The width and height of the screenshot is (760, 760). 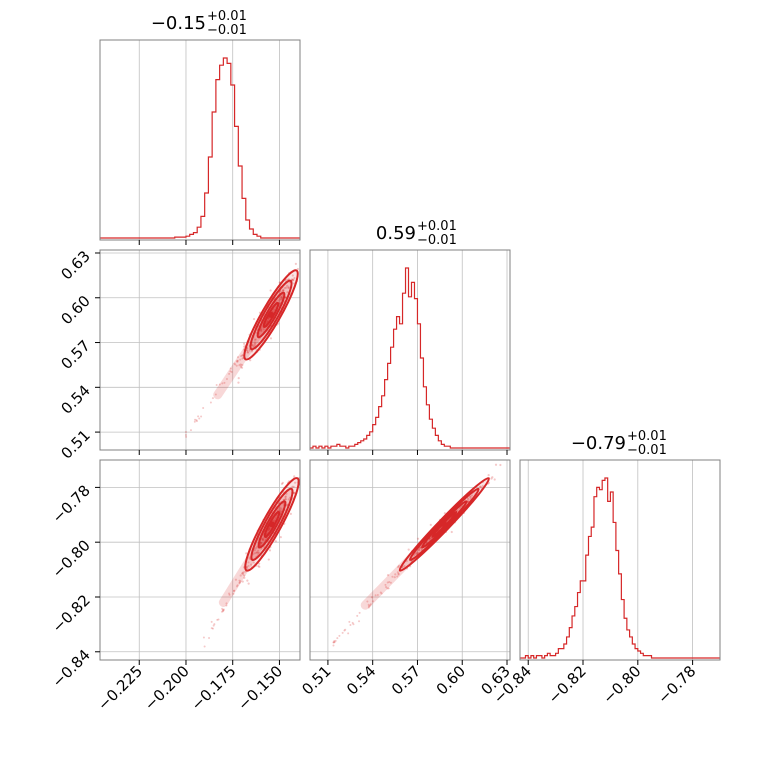 I want to click on density-panel-2: 0.51 0.54 0.57 0.60 0.63, so click(x=407, y=573).